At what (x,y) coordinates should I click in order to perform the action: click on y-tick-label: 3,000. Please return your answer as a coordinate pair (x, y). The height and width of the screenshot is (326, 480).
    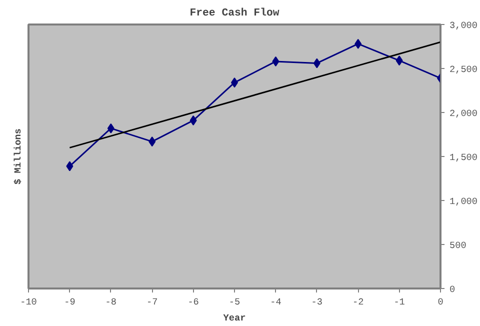
    Looking at the image, I should click on (464, 25).